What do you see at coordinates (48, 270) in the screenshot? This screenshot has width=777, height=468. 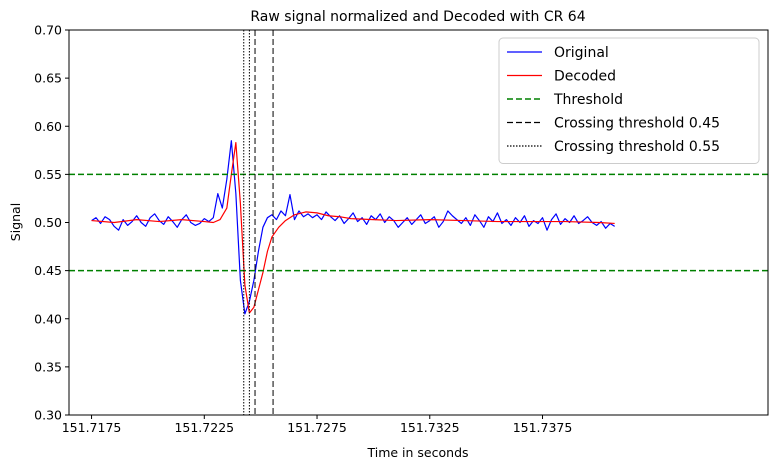 I see `y-tick-label: 0.45` at bounding box center [48, 270].